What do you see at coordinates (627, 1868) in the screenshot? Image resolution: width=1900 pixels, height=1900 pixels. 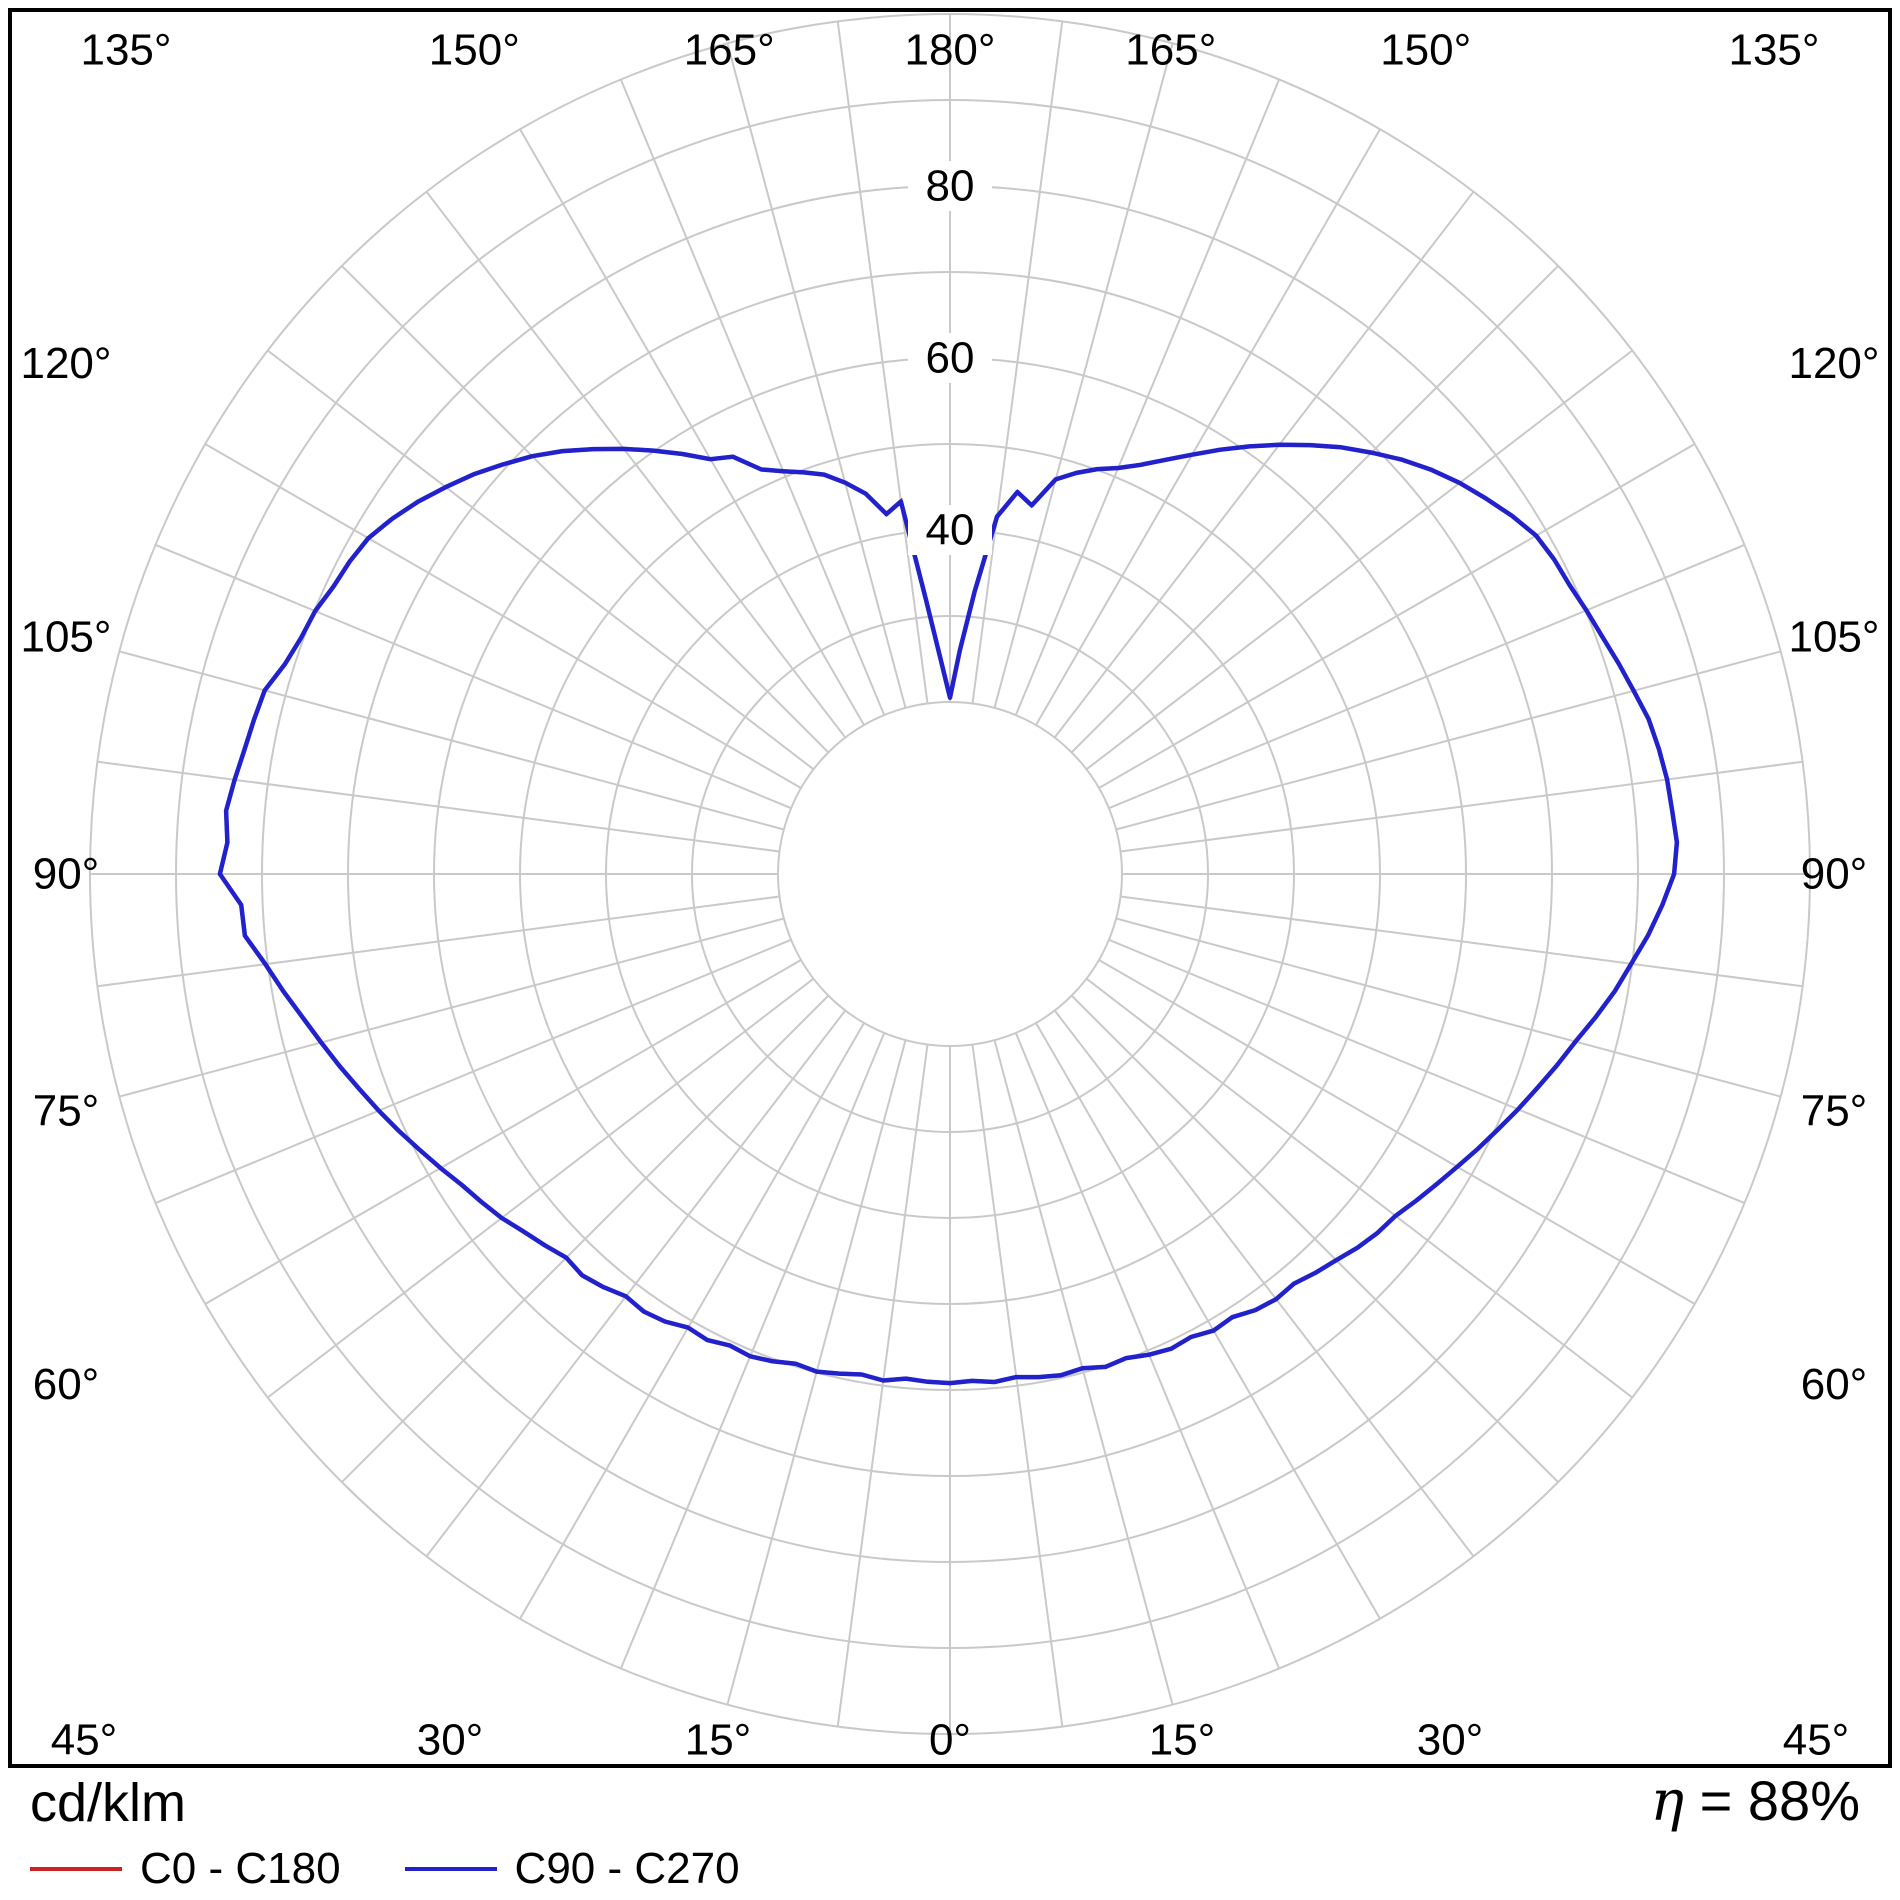 I see `legend-label-c90: C90 - C270` at bounding box center [627, 1868].